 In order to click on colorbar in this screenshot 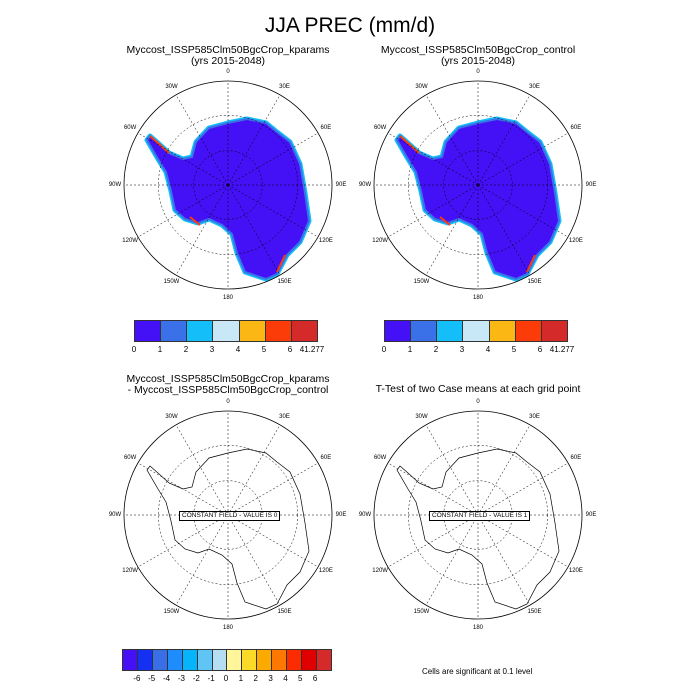, I will do `click(476, 331)`.